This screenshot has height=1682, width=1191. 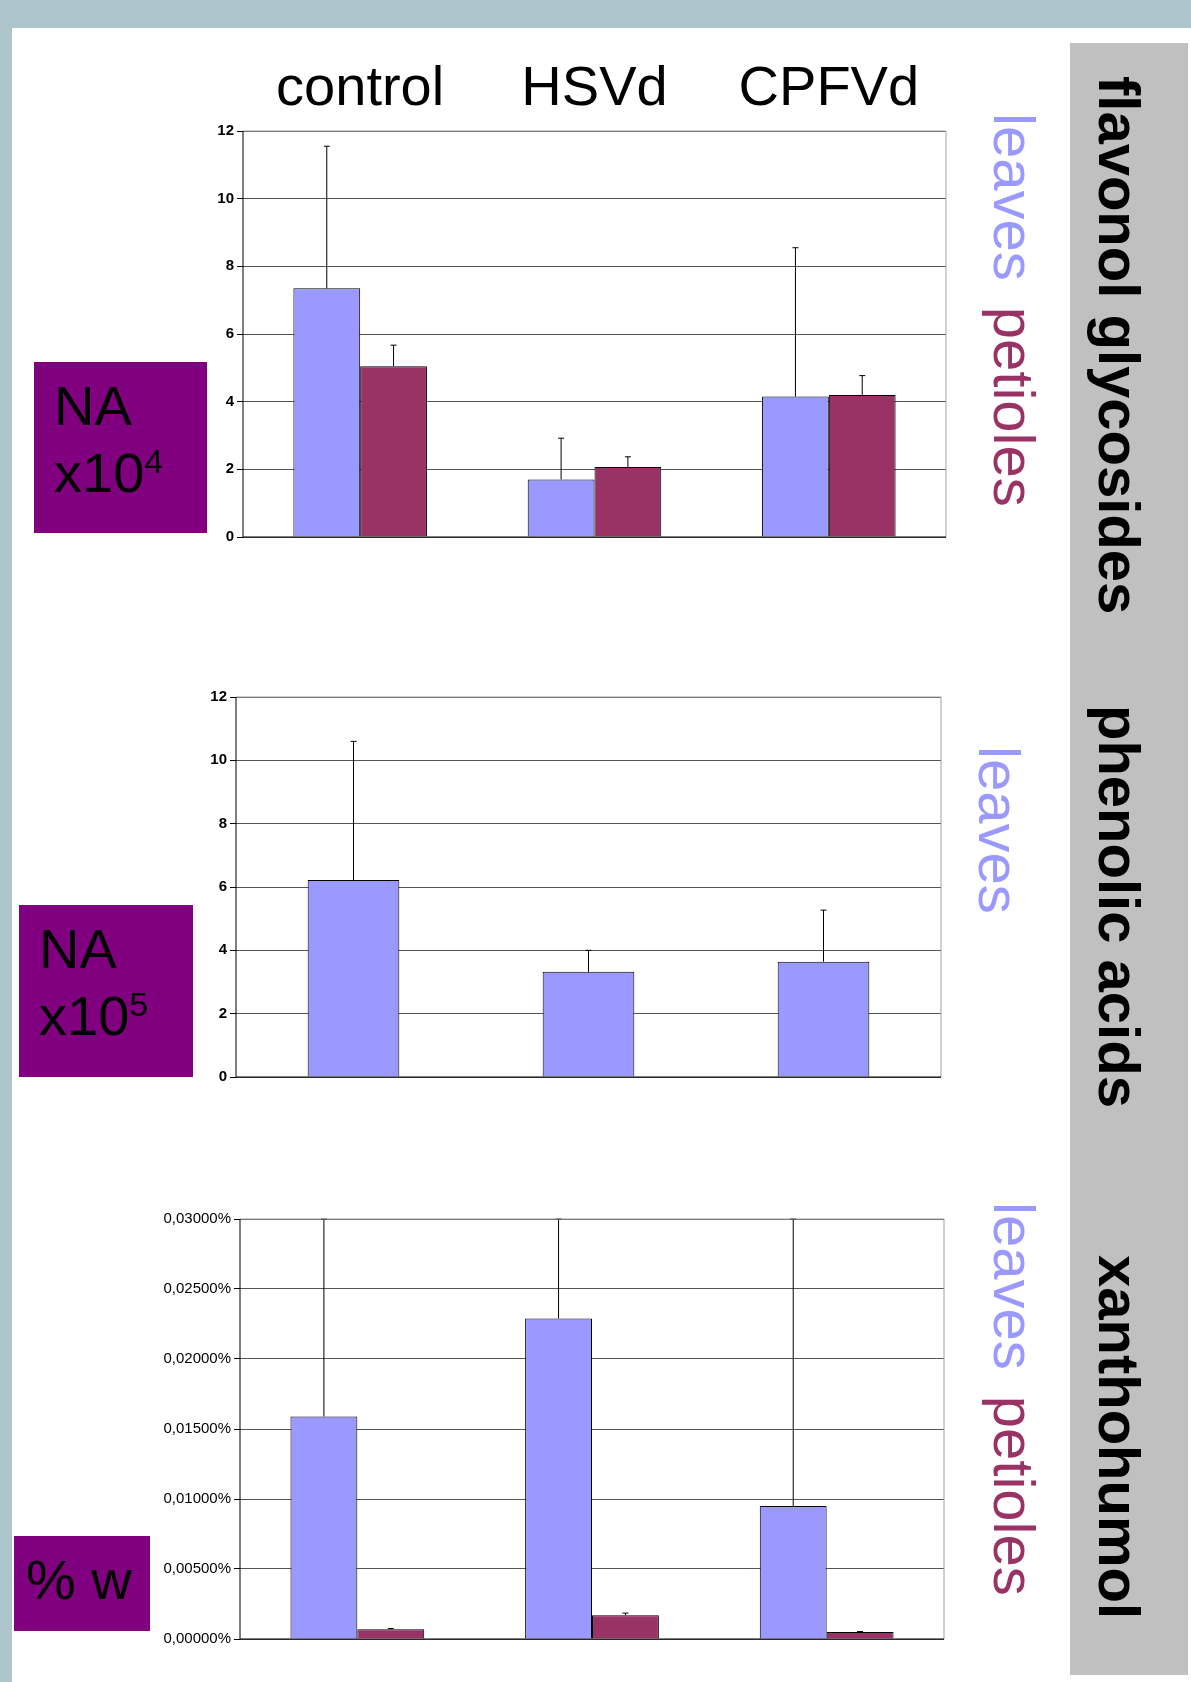 What do you see at coordinates (197, 1498) in the screenshot?
I see `y-tick-label: 0,01000%` at bounding box center [197, 1498].